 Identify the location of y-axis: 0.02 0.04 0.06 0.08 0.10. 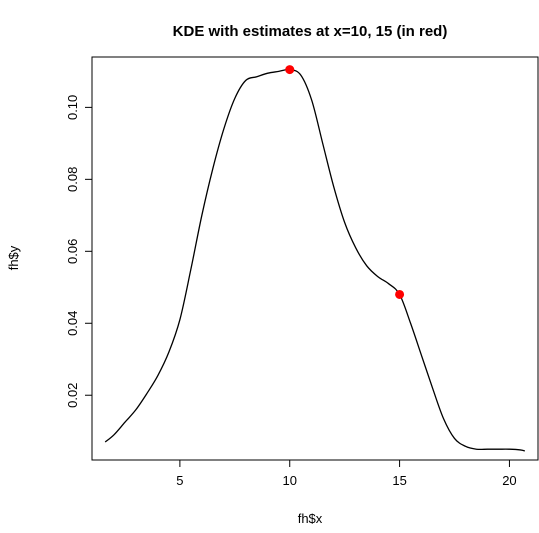
(79, 251).